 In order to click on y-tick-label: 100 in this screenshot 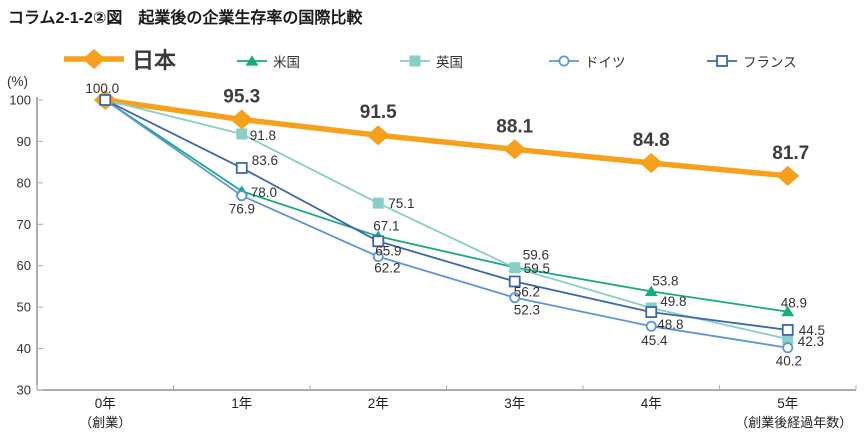, I will do `click(20, 100)`.